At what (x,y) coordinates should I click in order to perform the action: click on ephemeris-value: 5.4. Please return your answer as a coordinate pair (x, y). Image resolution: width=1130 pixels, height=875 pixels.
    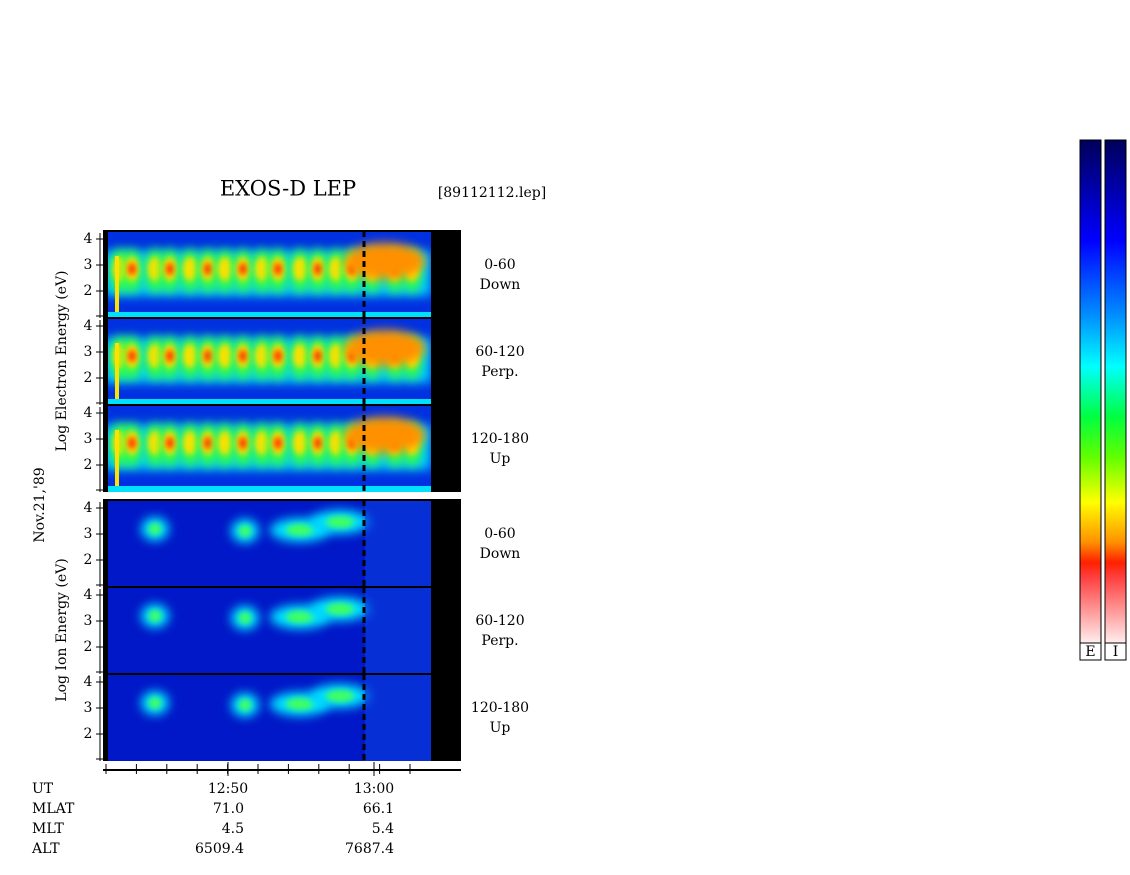
    Looking at the image, I should click on (383, 829).